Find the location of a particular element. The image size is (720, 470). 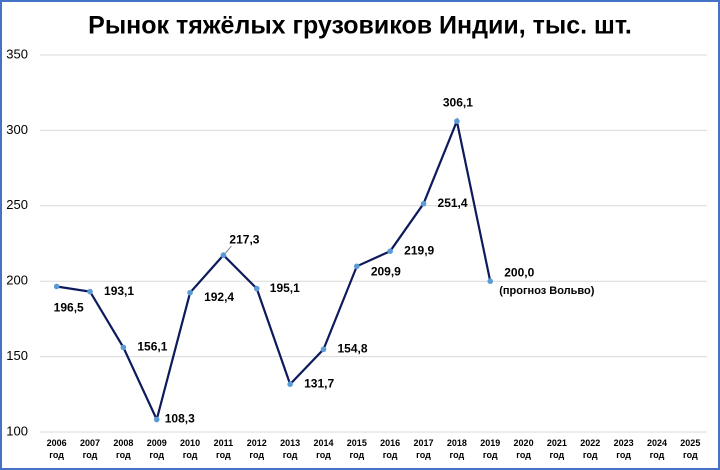

x-tick-label-line: 2007 is located at coordinates (90, 443).